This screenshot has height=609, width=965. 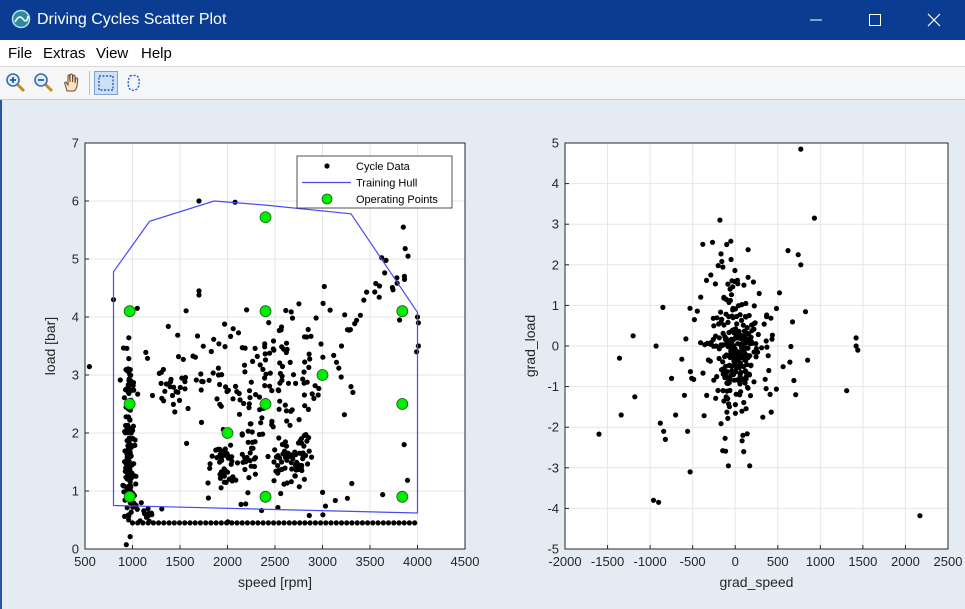 What do you see at coordinates (16, 83) in the screenshot?
I see `zoom-in-button` at bounding box center [16, 83].